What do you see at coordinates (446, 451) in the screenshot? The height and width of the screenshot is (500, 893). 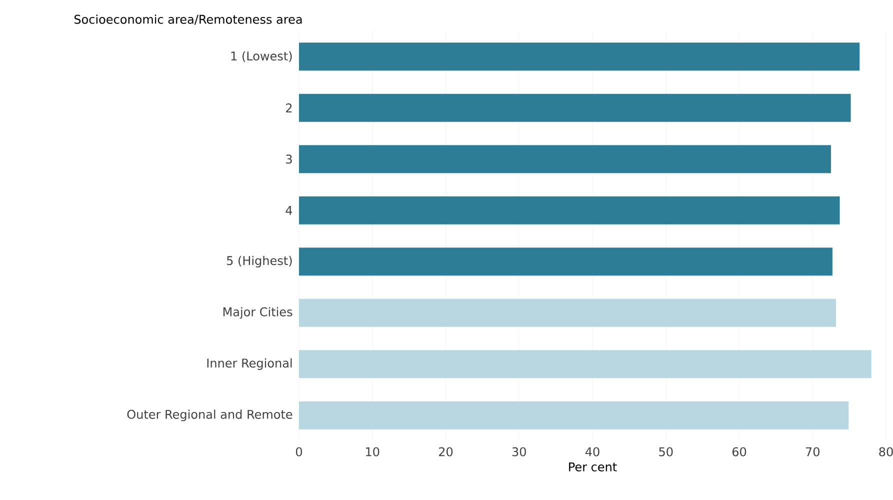 I see `x-tick-label: 20` at bounding box center [446, 451].